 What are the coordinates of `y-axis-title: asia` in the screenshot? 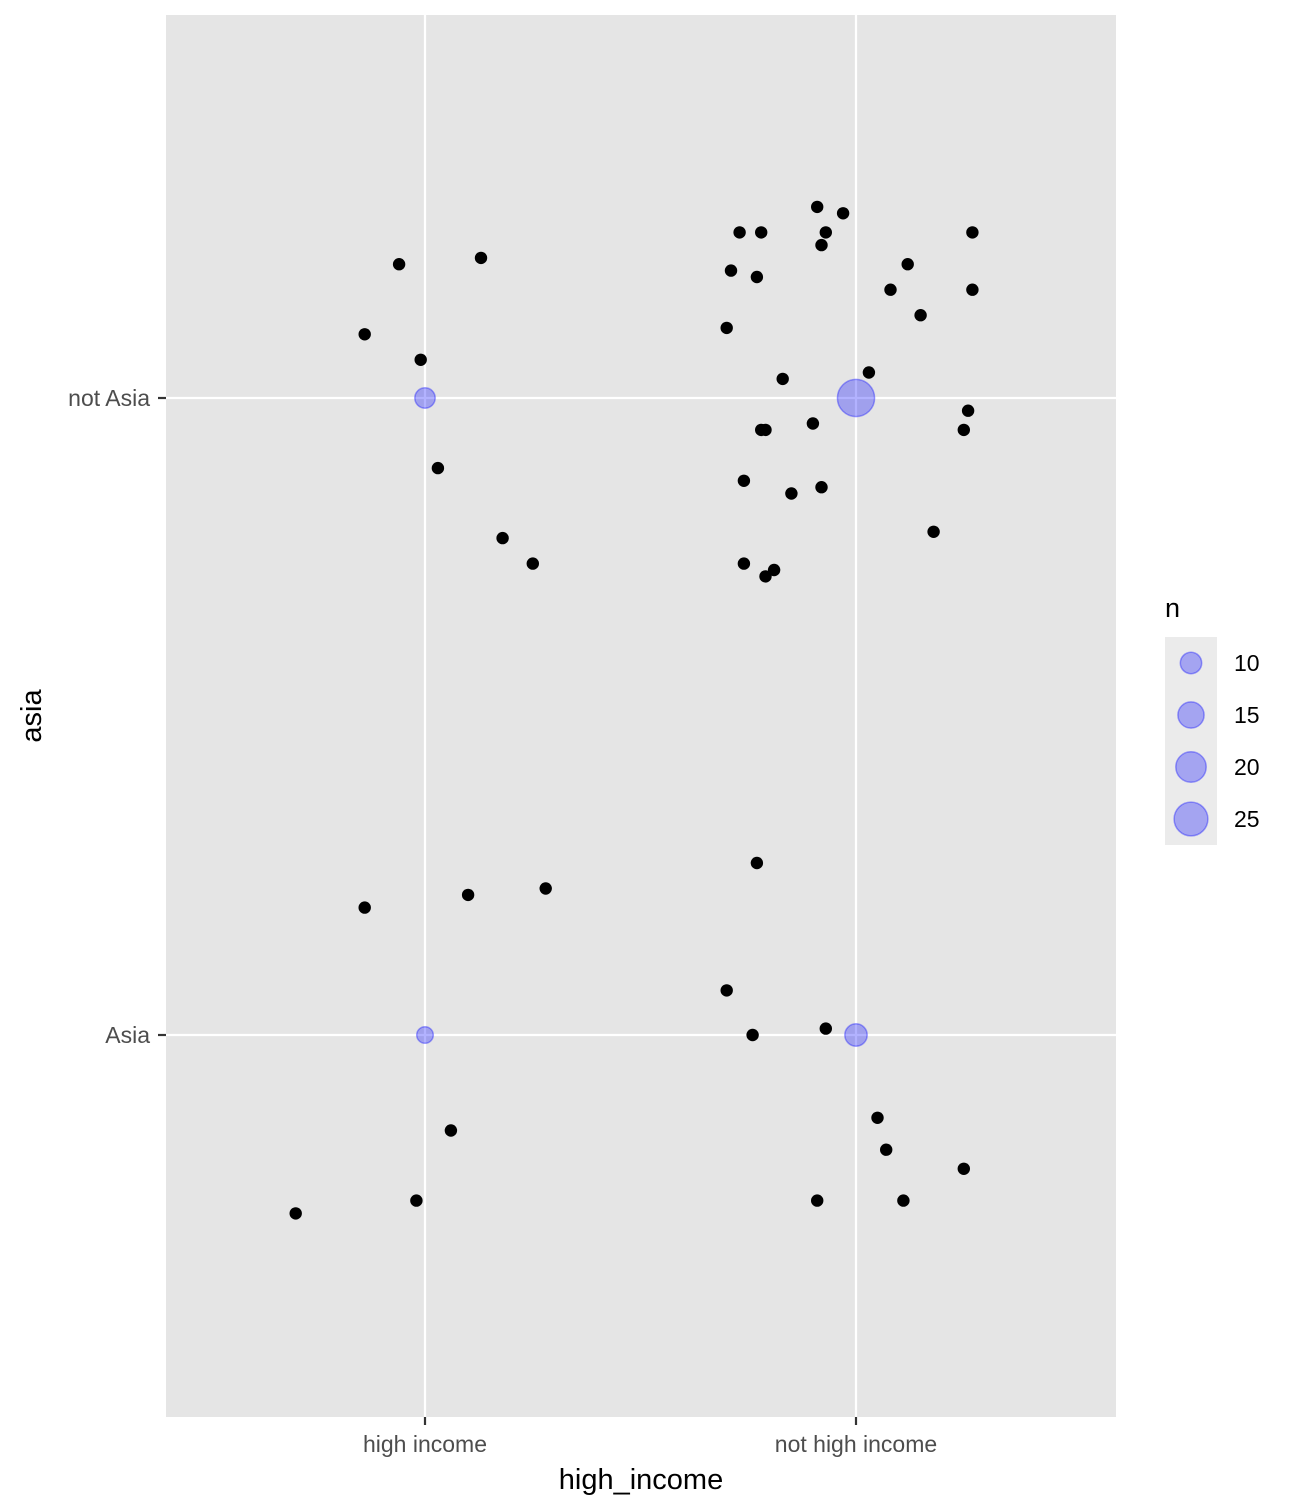 It's located at (32, 716).